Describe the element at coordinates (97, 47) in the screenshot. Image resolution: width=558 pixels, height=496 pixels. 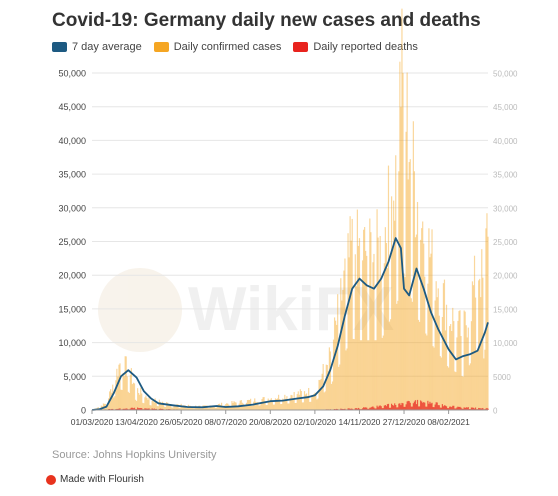
I see `legend-item-7-day-average: 7 day average` at that location.